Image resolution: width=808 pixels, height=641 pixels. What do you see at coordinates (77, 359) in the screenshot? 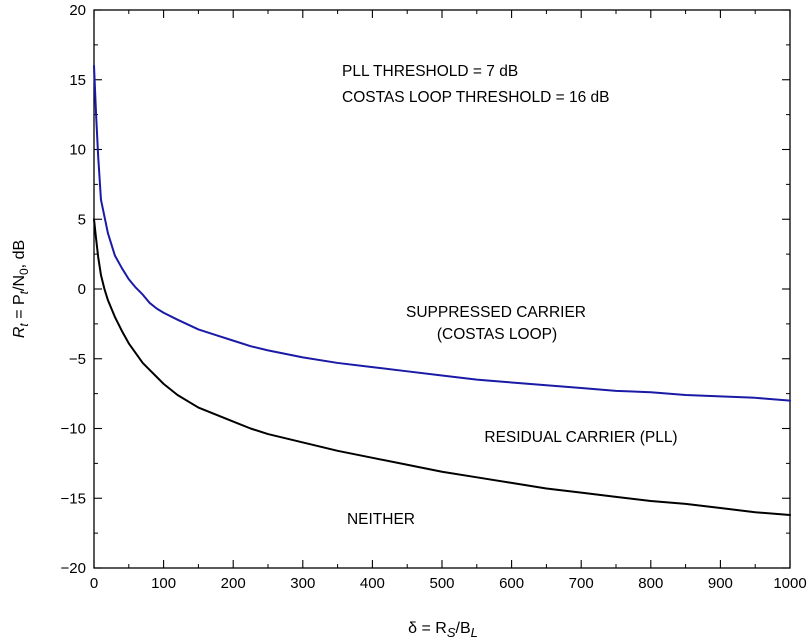
I see `y-tick-label: −5` at bounding box center [77, 359].